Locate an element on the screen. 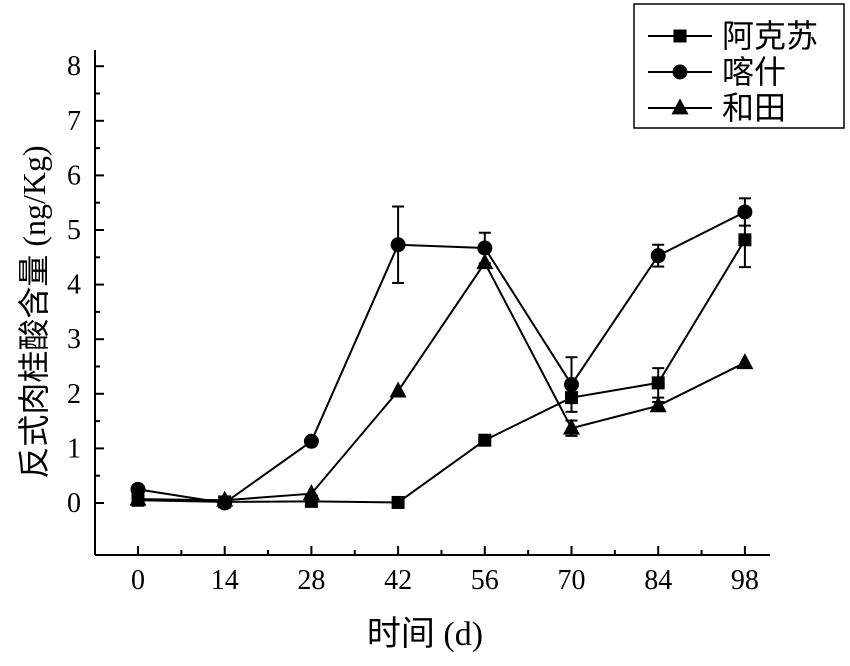 The image size is (850, 666). x-tick-label: 0 is located at coordinates (138, 580).